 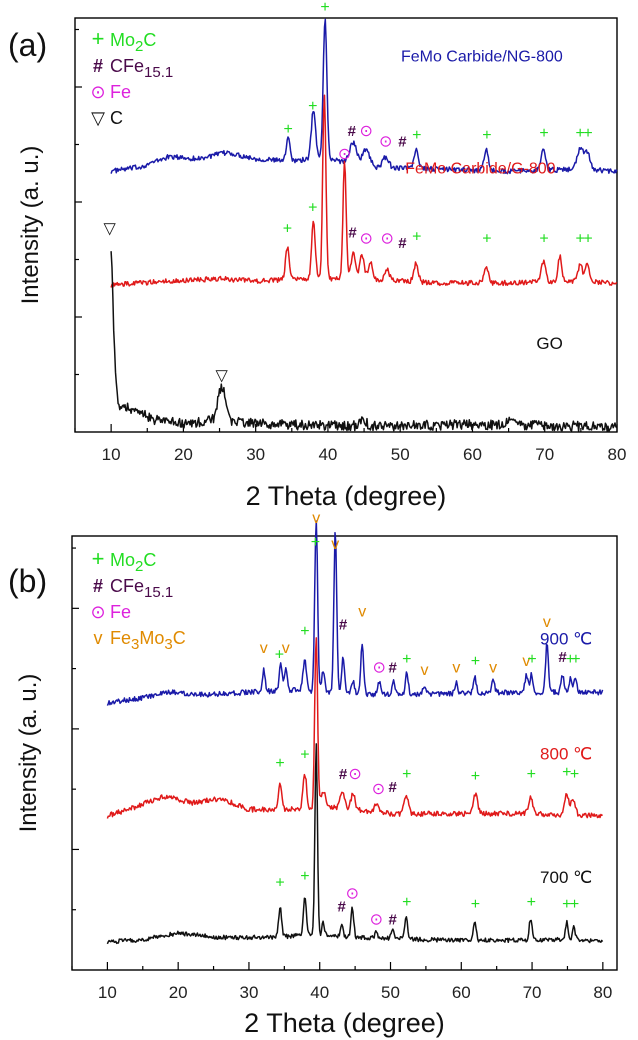 I want to click on x-tick-label: 30, so click(x=255, y=454).